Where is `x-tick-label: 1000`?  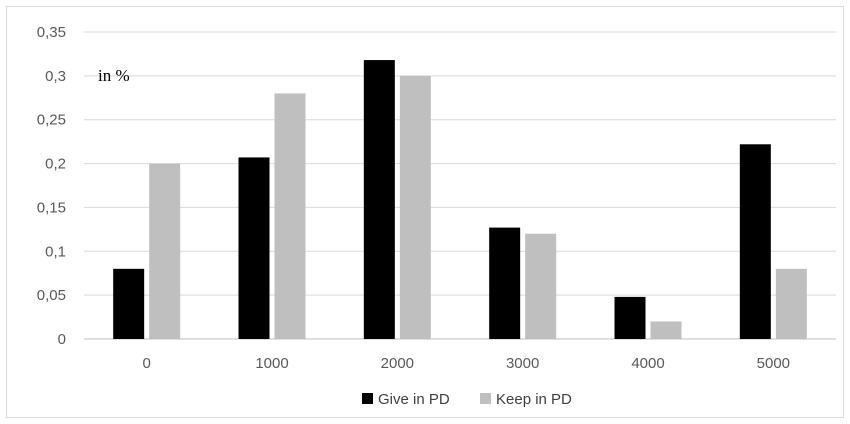
x-tick-label: 1000 is located at coordinates (271, 363).